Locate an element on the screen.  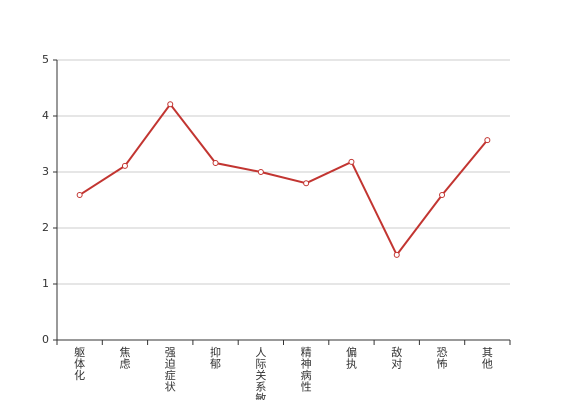
x-tick-label: 精神病性 is located at coordinates (306, 370).